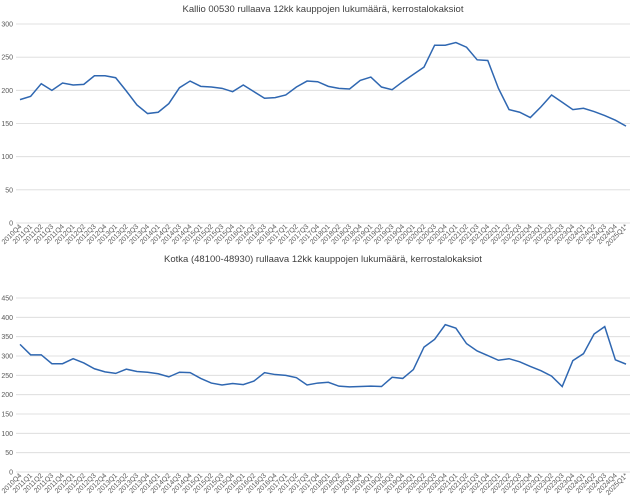 This screenshot has width=639, height=500. Describe the element at coordinates (323, 355) in the screenshot. I see `line` at that location.